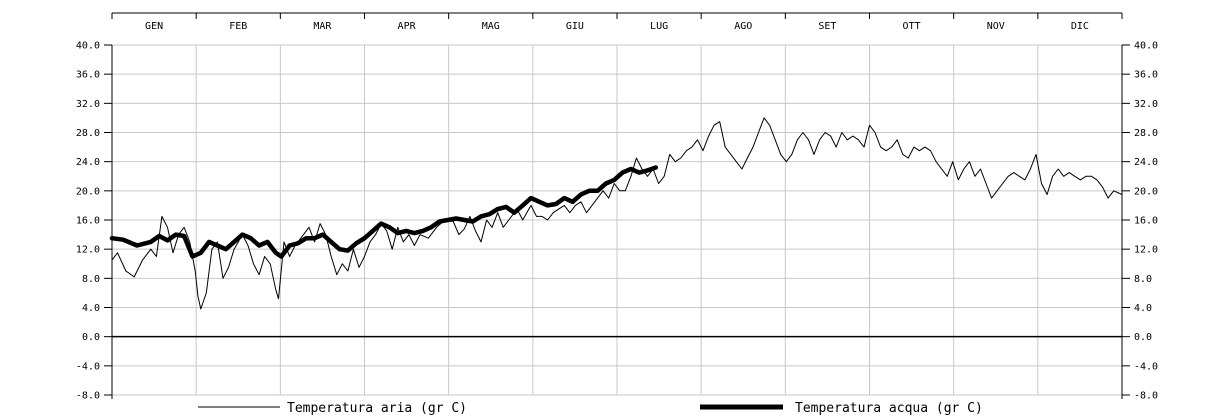 The image size is (1226, 419). I want to click on month-label: MAG, so click(491, 26).